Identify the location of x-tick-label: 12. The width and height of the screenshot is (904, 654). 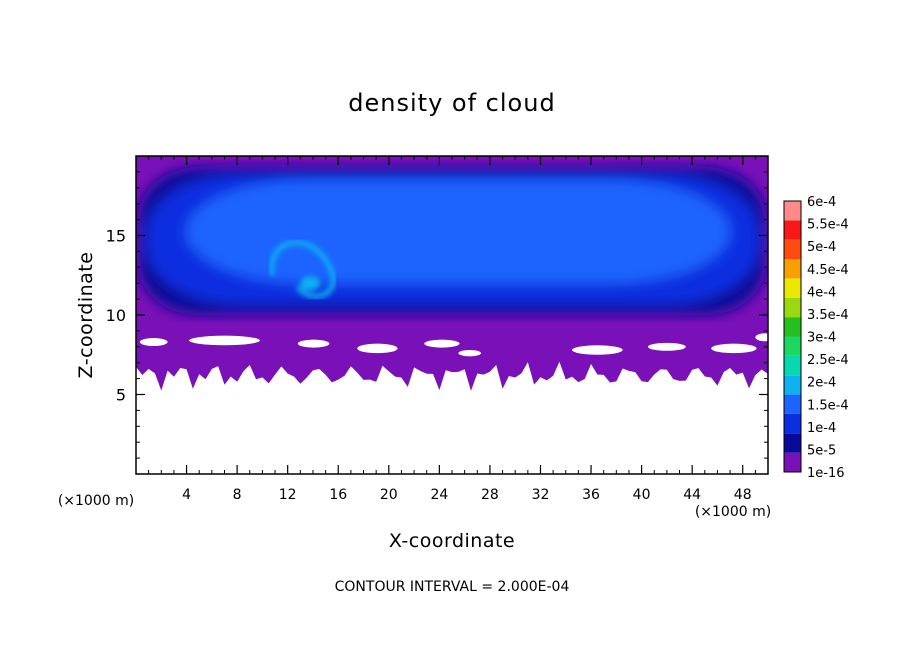
(288, 495).